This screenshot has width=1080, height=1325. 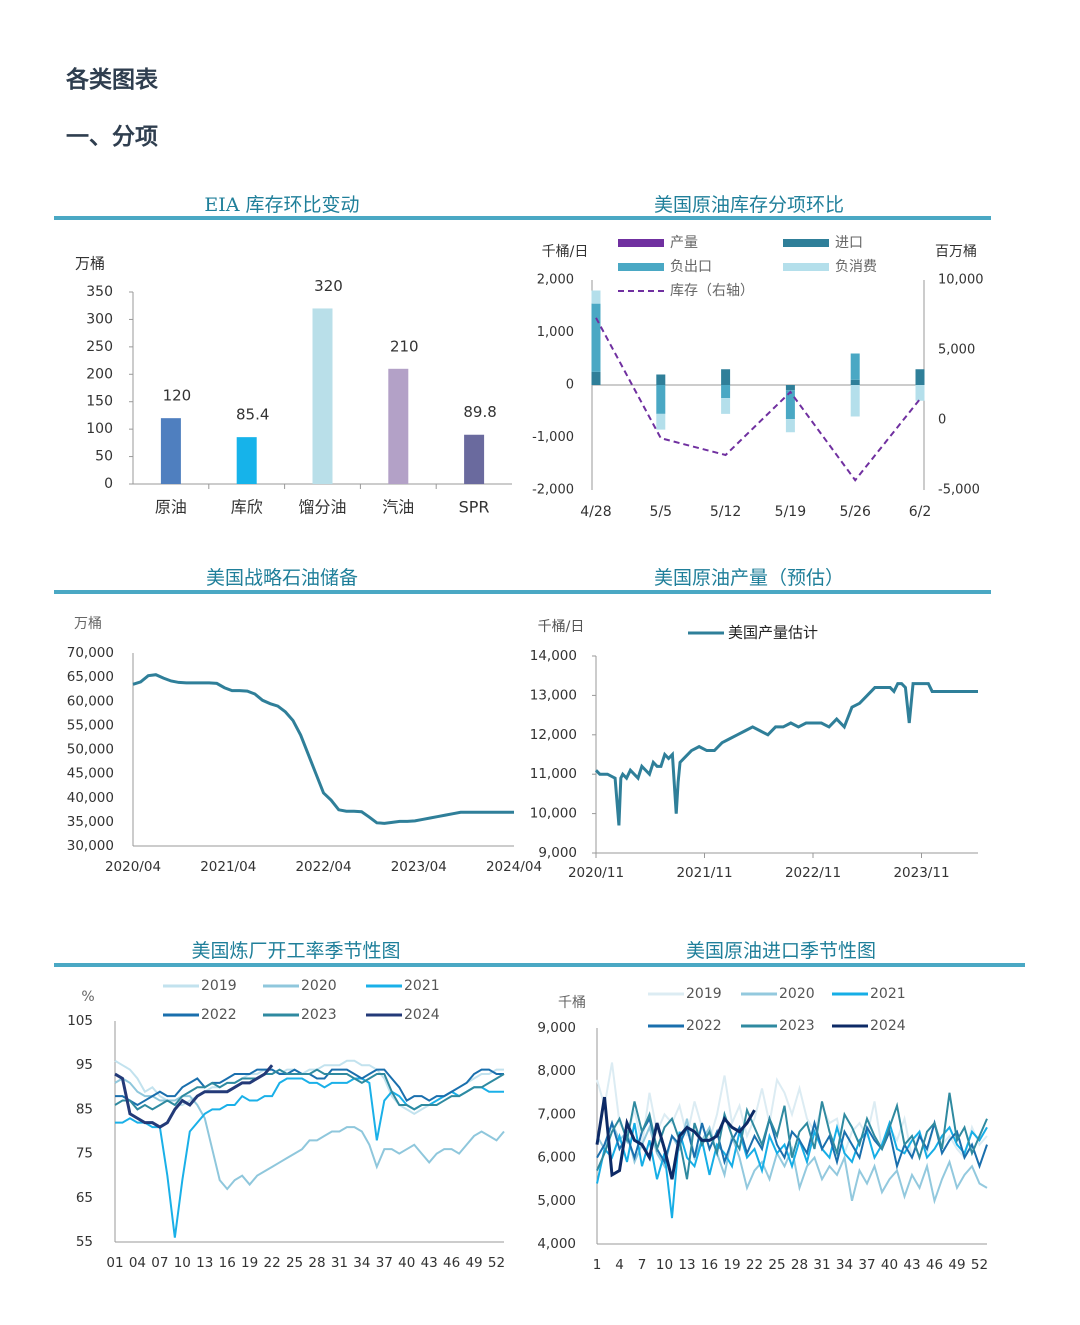 What do you see at coordinates (557, 853) in the screenshot?
I see `prod-ytick: 9,000` at bounding box center [557, 853].